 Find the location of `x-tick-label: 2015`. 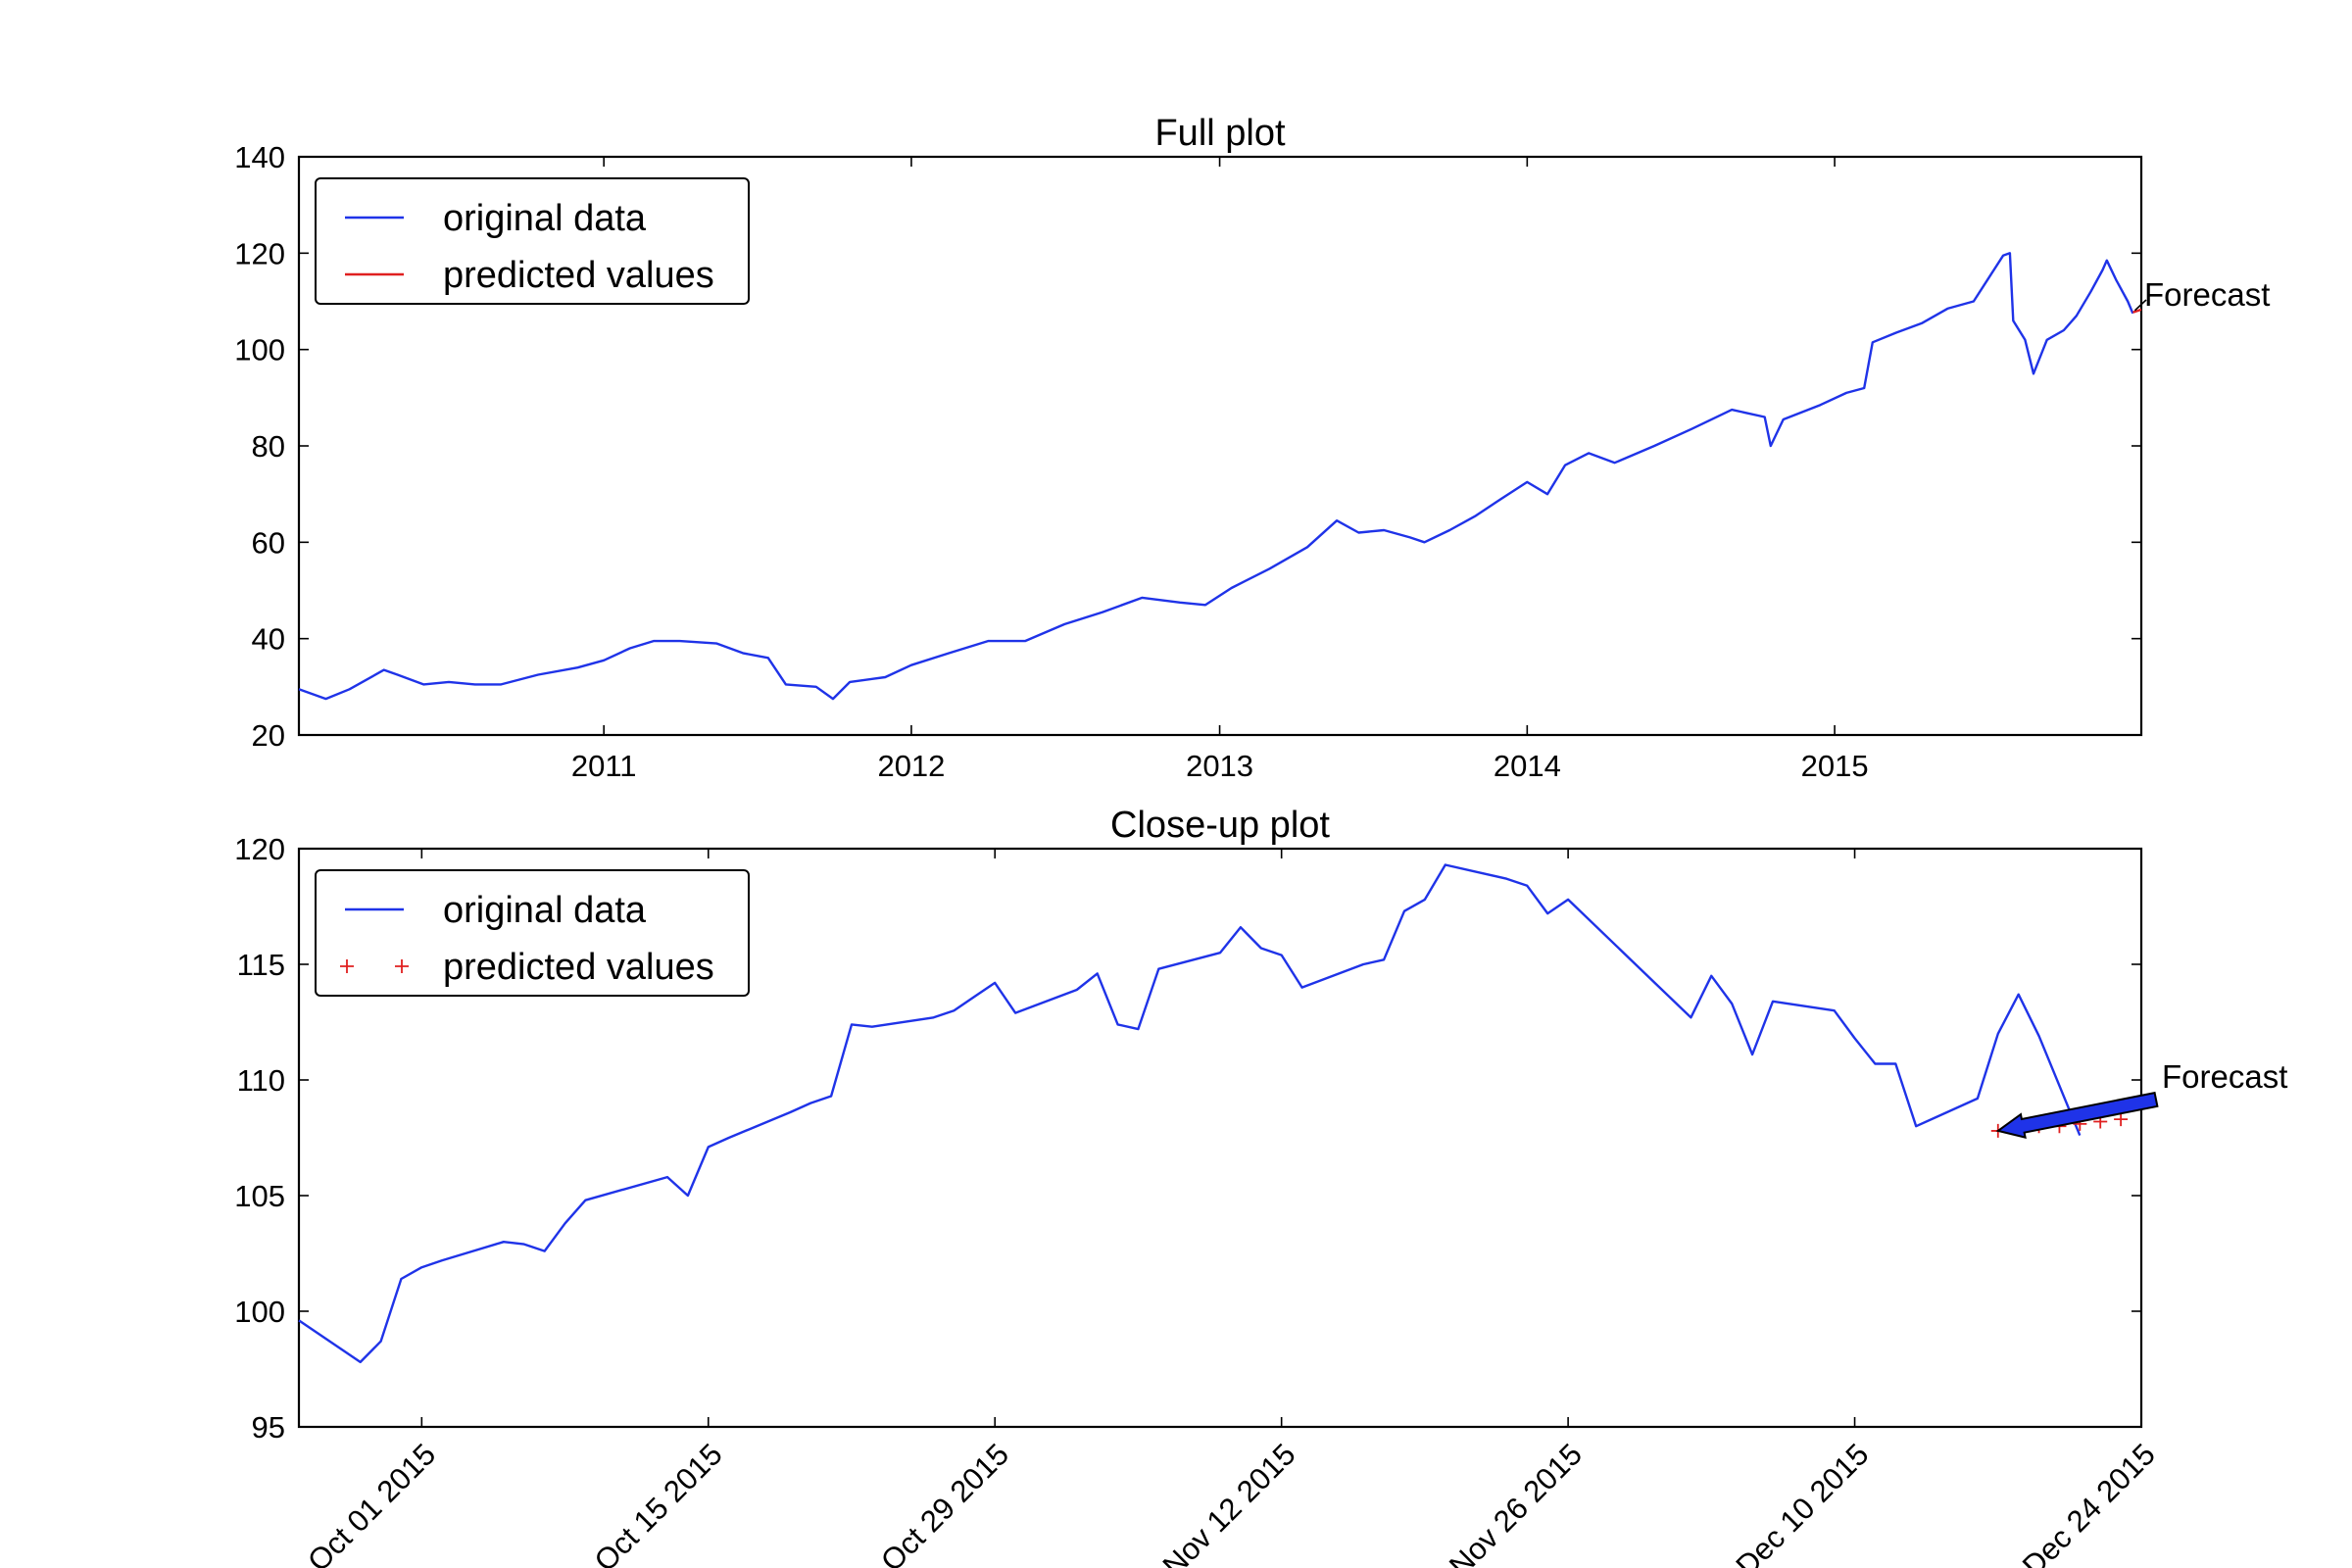

x-tick-label: 2015 is located at coordinates (1835, 766).